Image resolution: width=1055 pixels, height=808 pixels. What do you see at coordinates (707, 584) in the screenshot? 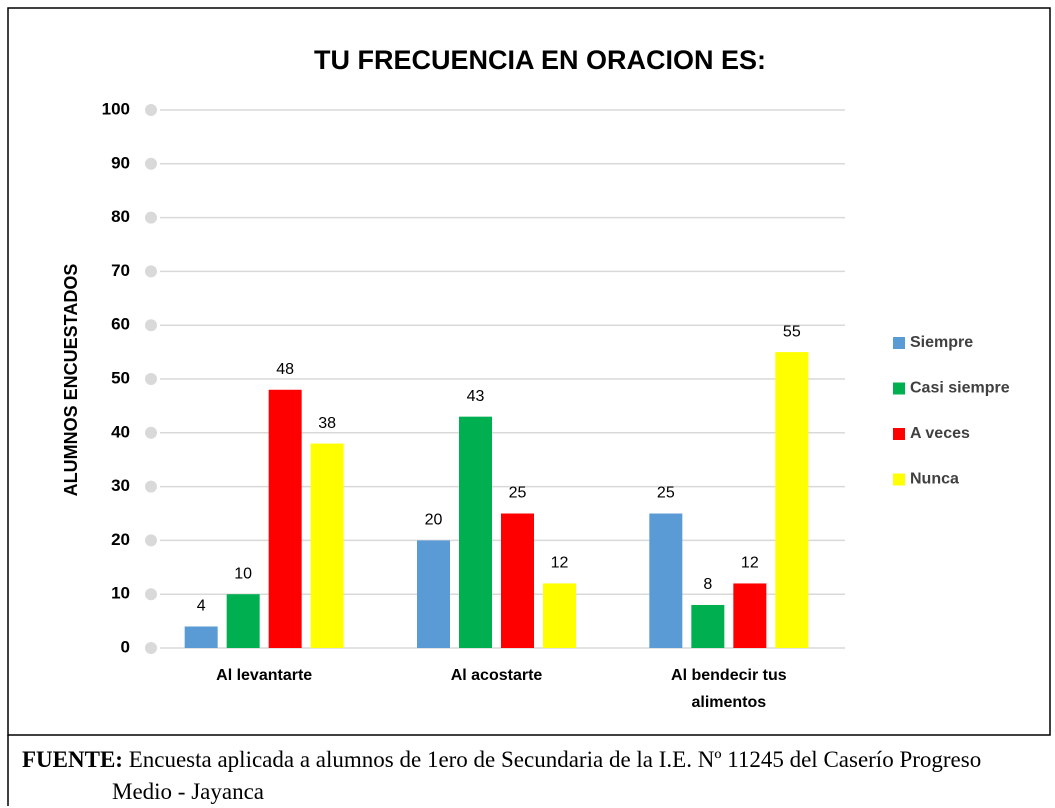
I see `data-label: 8` at bounding box center [707, 584].